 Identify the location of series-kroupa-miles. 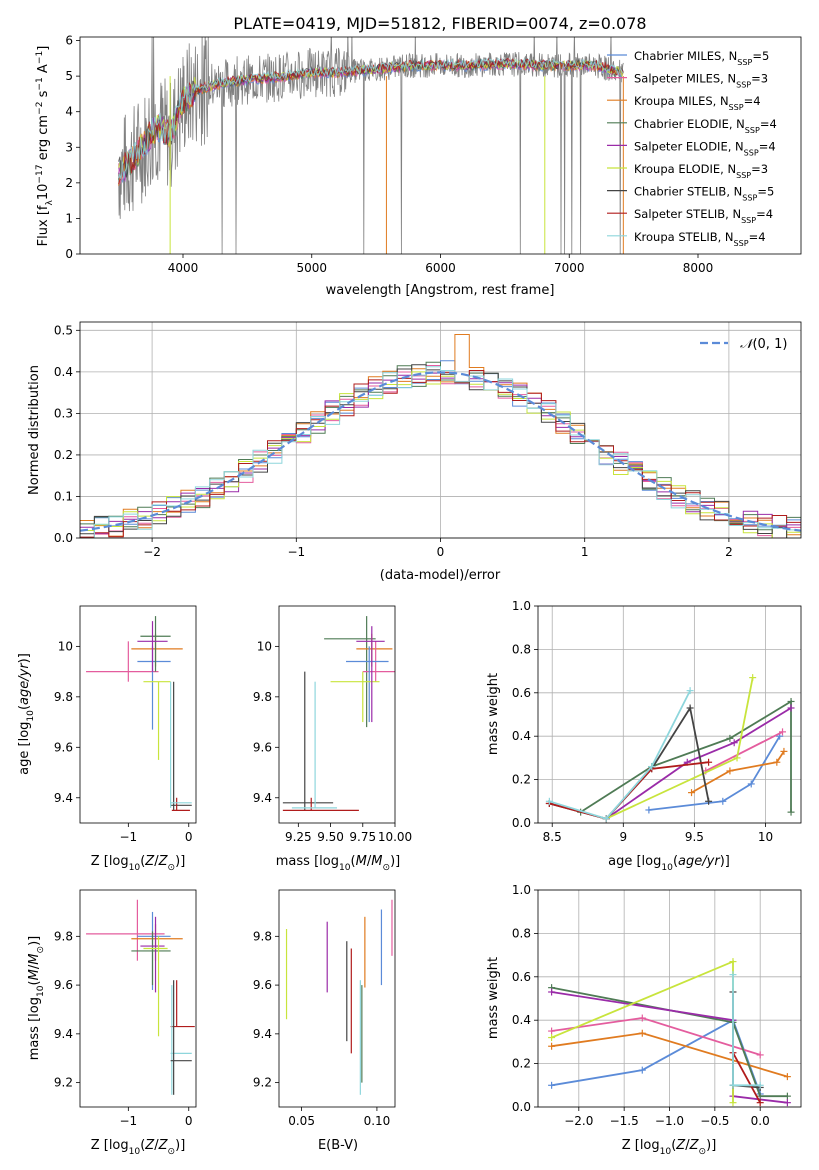
(738, 772).